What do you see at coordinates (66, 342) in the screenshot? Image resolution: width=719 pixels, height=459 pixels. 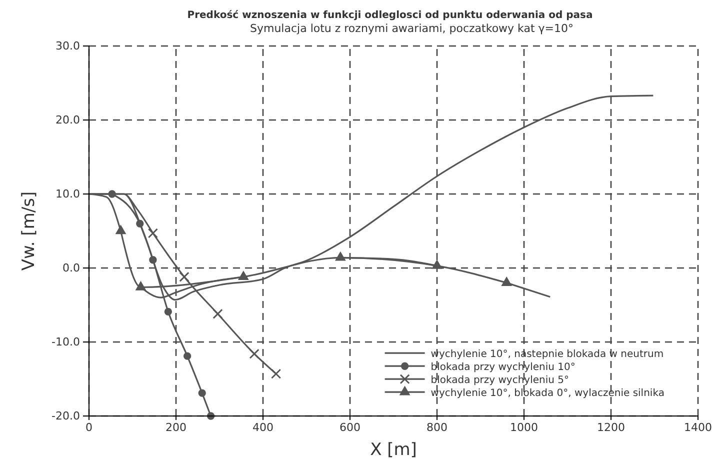 I see `y-tick-label: -10.0` at bounding box center [66, 342].